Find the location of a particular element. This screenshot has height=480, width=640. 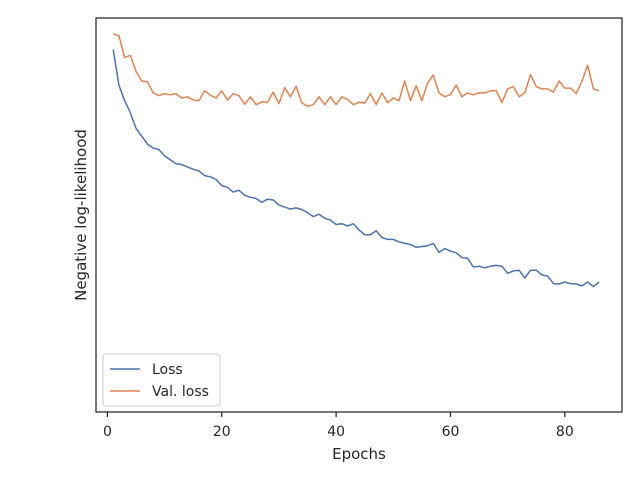

x-tick-label: 80 is located at coordinates (565, 432).